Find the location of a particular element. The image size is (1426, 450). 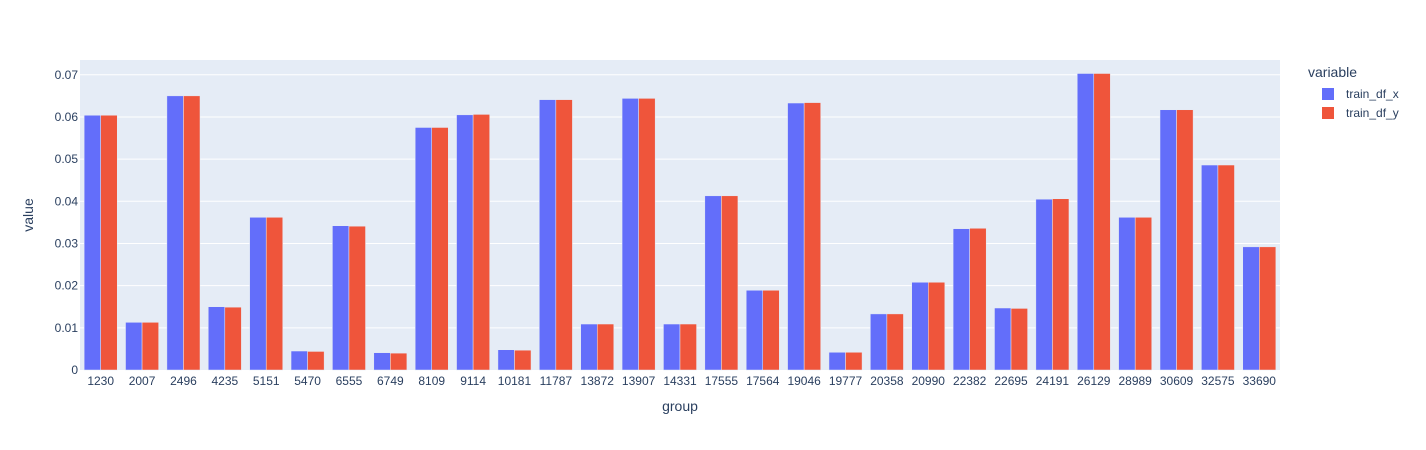

y-axis-ticks: 0 0.01 0.02 0.03 0.04 0.05 0.06 0.07 is located at coordinates (67, 222).